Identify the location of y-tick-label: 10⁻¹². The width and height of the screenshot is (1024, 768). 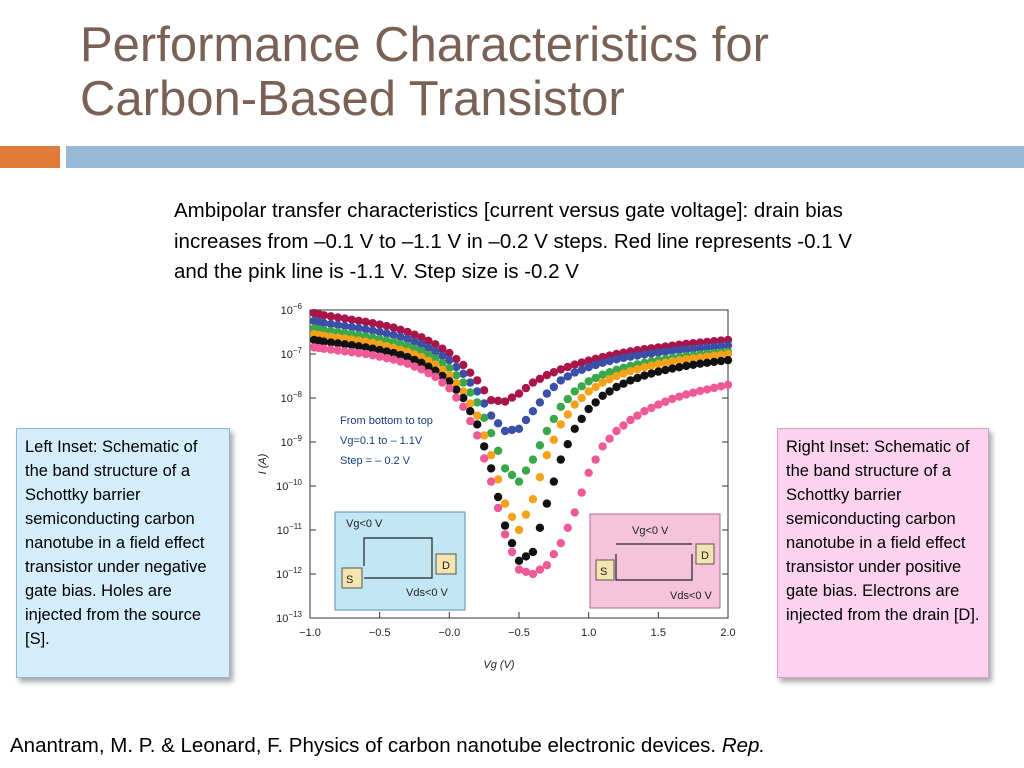
(289, 573).